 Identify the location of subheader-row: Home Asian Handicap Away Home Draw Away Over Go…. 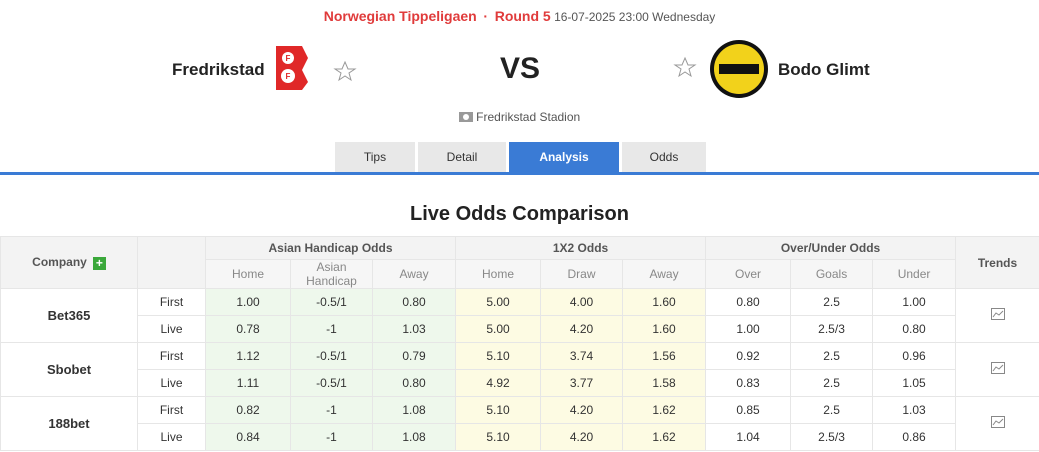
(520, 274).